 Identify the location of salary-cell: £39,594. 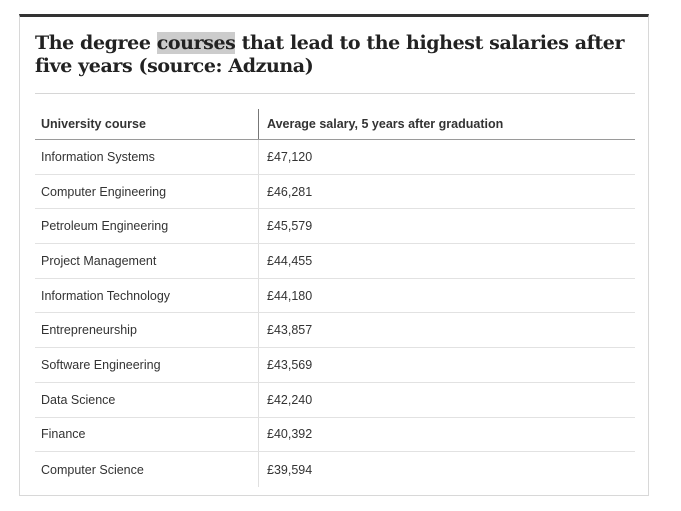
(446, 469).